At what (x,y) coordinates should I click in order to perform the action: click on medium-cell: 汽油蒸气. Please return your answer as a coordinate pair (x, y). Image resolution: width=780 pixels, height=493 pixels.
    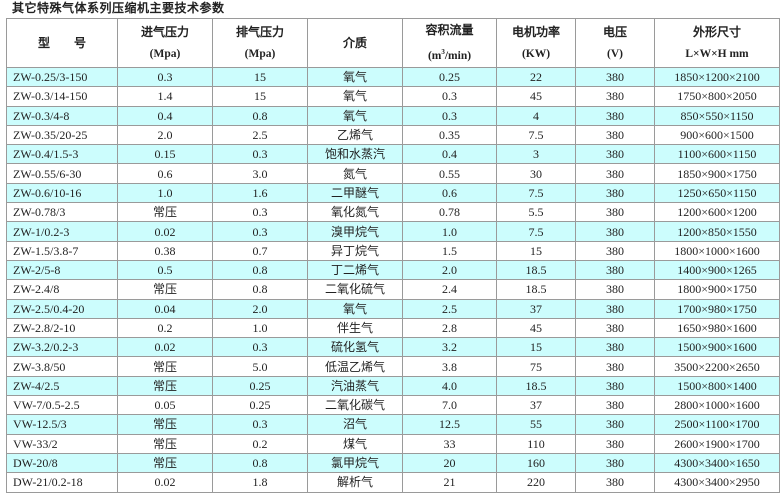
    Looking at the image, I should click on (355, 386).